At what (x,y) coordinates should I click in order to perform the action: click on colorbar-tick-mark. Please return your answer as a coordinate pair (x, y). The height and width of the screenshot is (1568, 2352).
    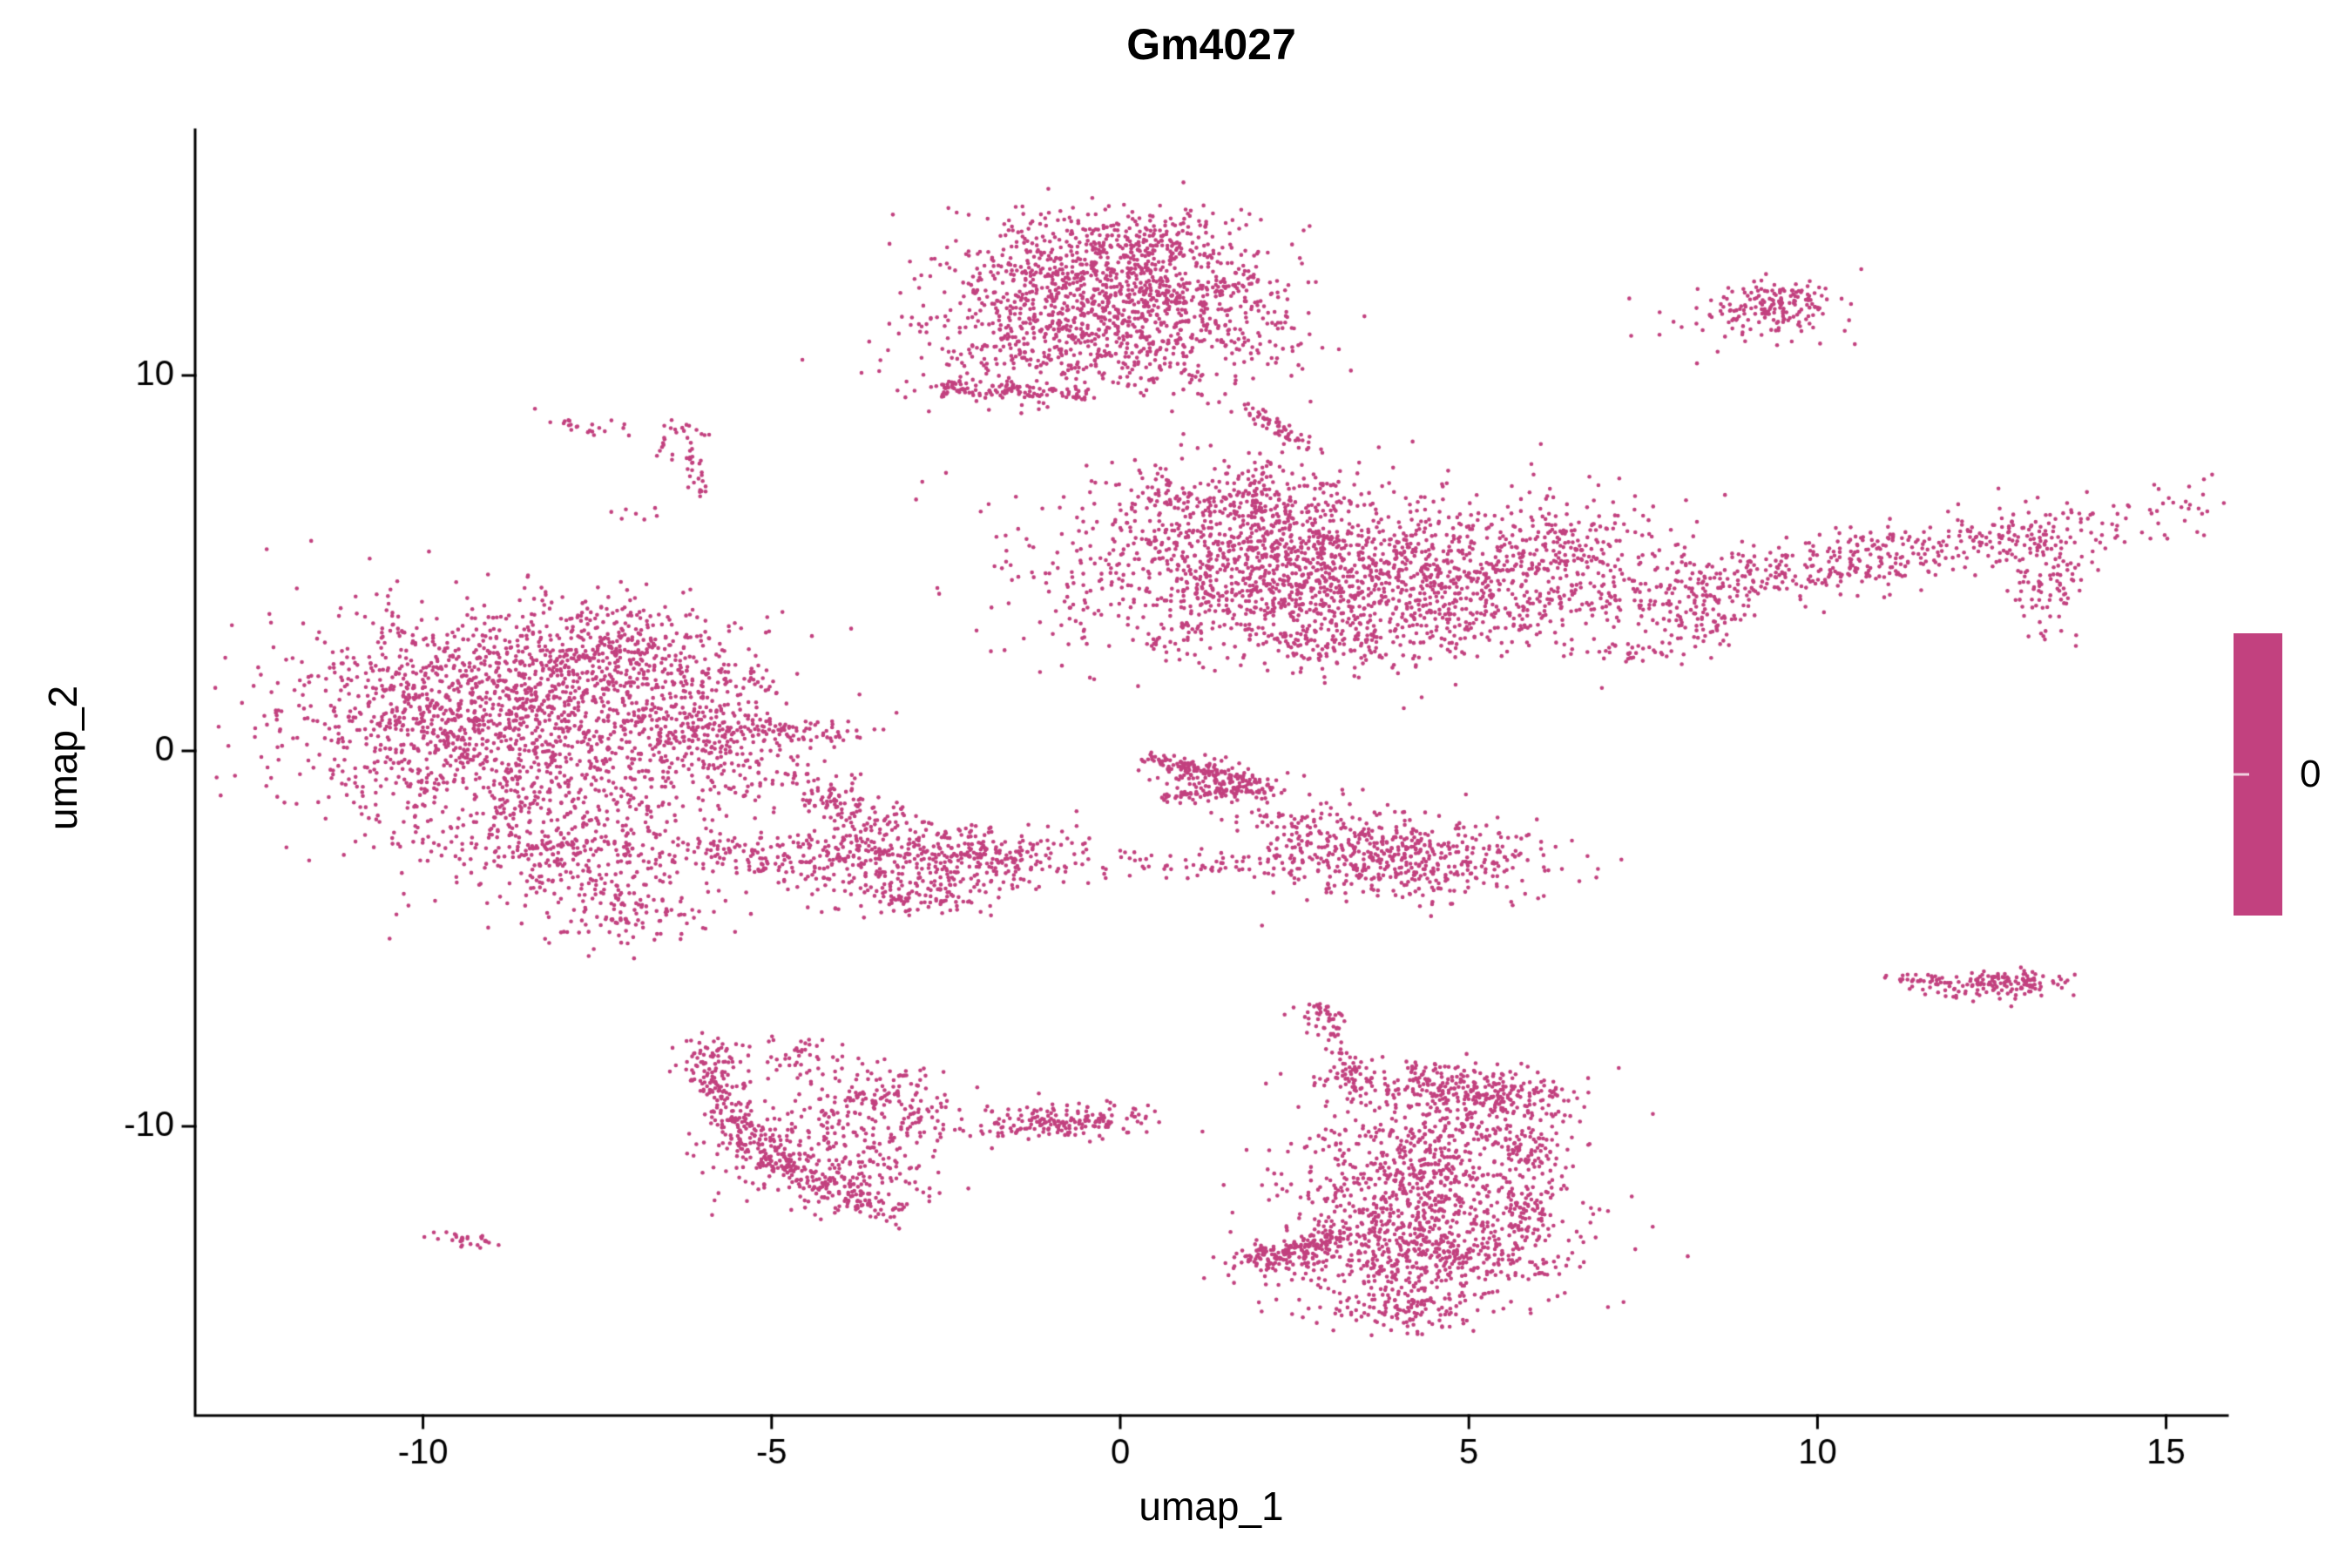
    Looking at the image, I should click on (2241, 775).